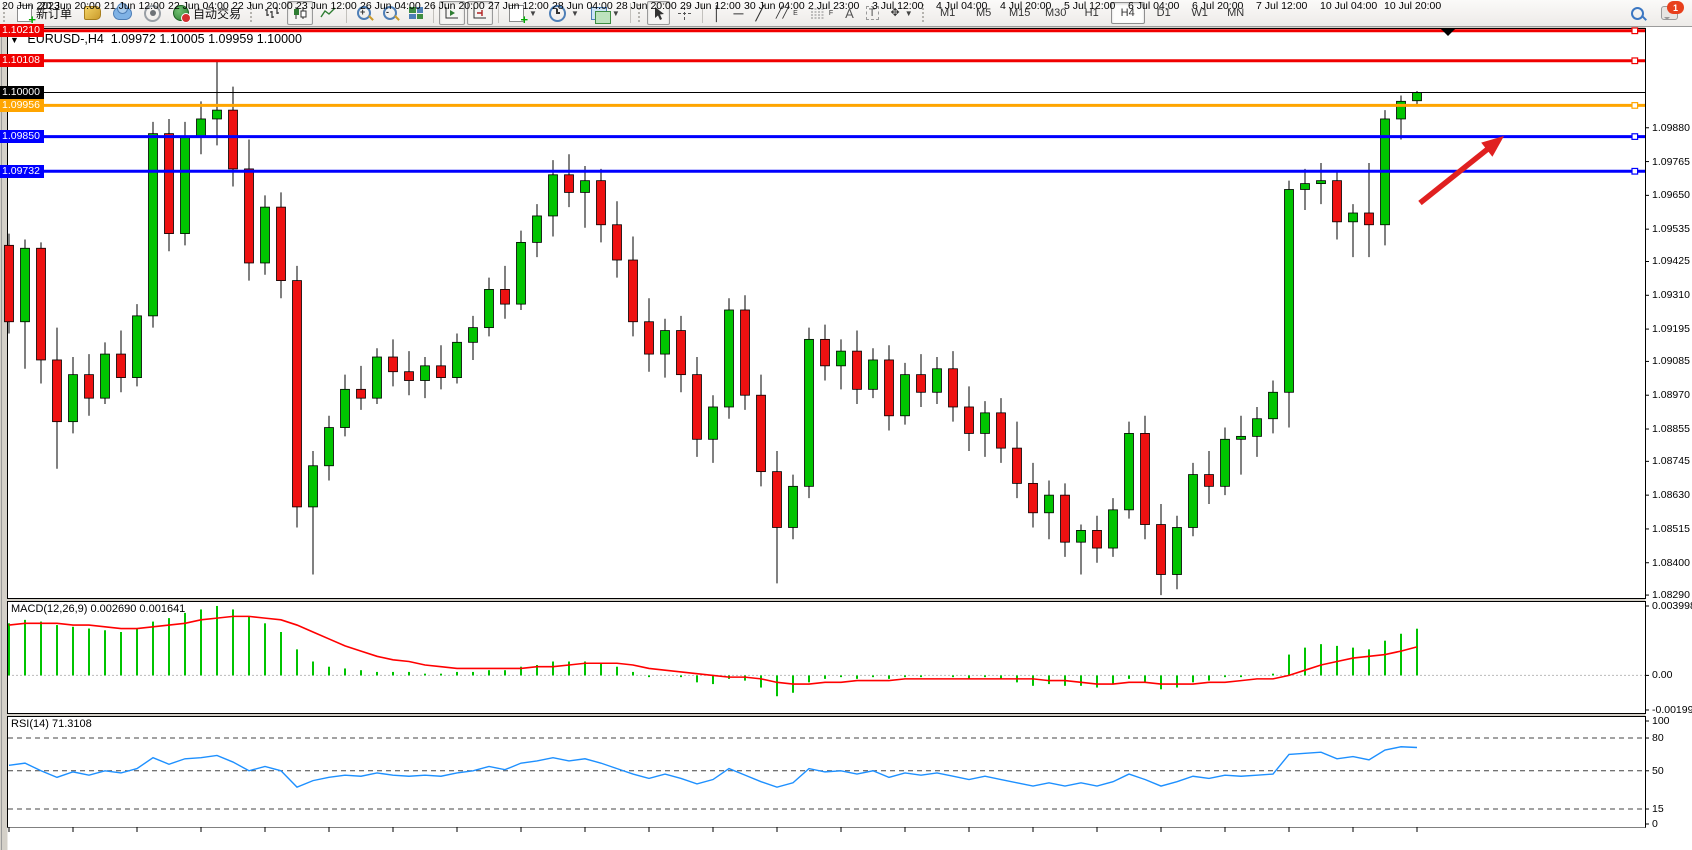  What do you see at coordinates (452, 13) in the screenshot?
I see `auto-scroll-button` at bounding box center [452, 13].